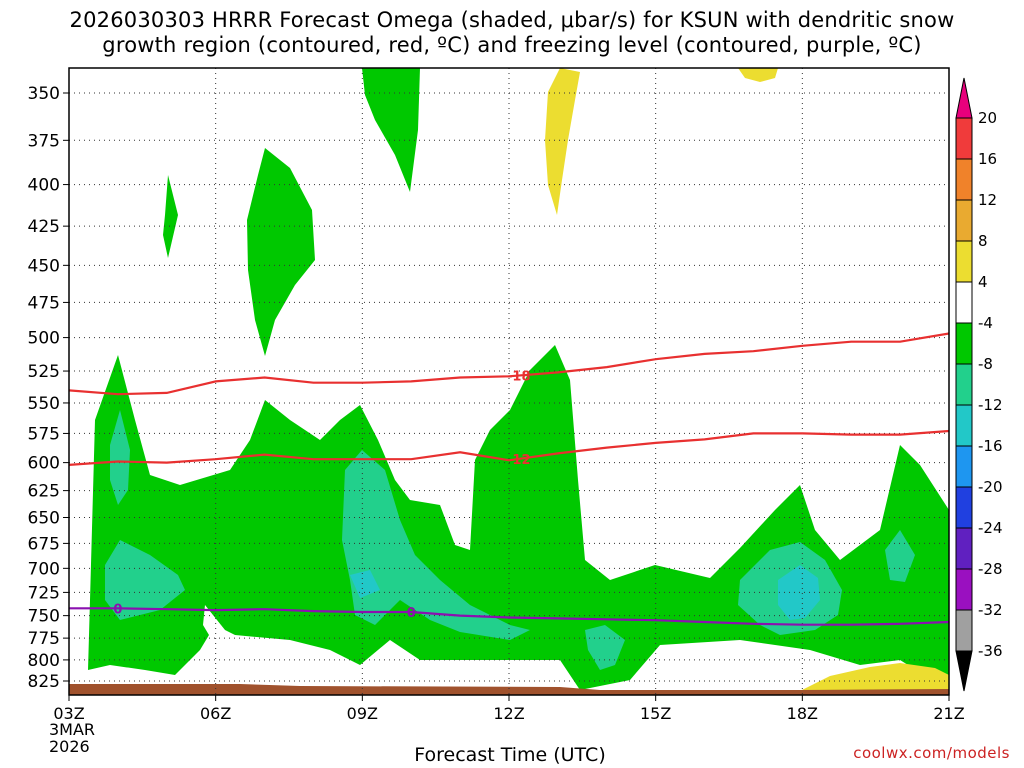 This screenshot has width=1024, height=768. Describe the element at coordinates (44, 303) in the screenshot. I see `y-tick-label: 475` at that location.